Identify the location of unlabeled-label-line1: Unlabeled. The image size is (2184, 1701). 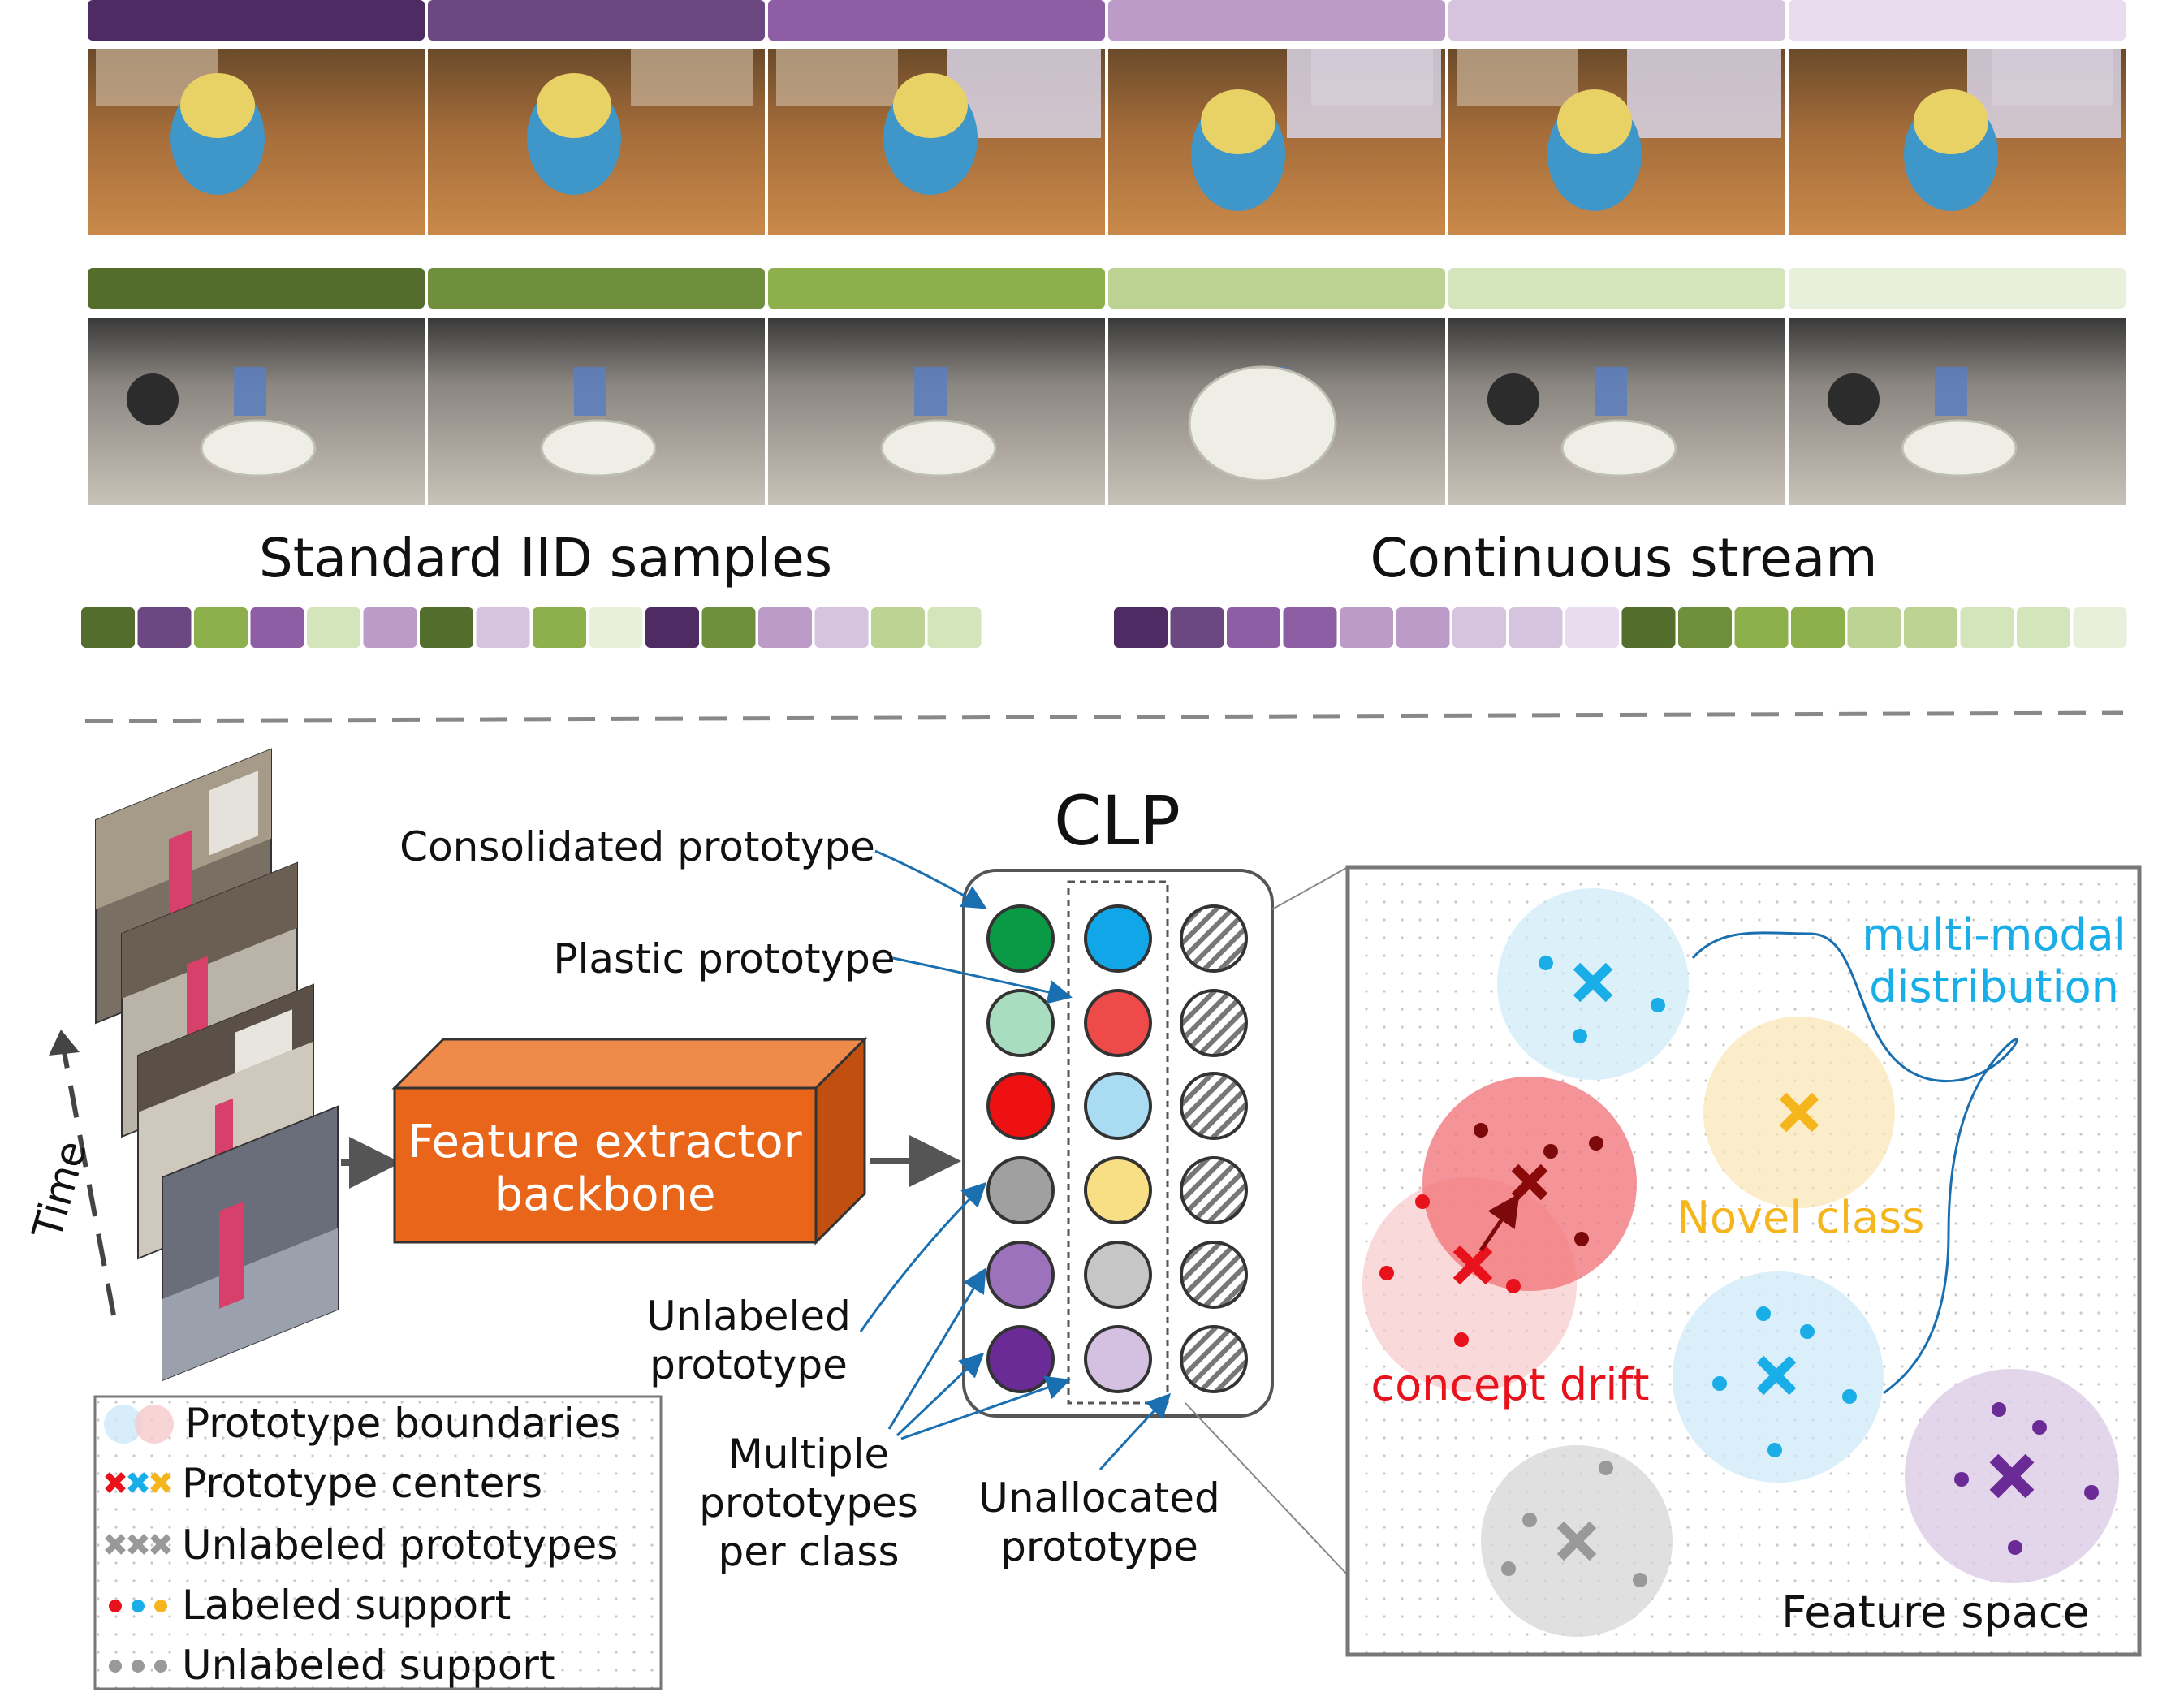
(749, 1316).